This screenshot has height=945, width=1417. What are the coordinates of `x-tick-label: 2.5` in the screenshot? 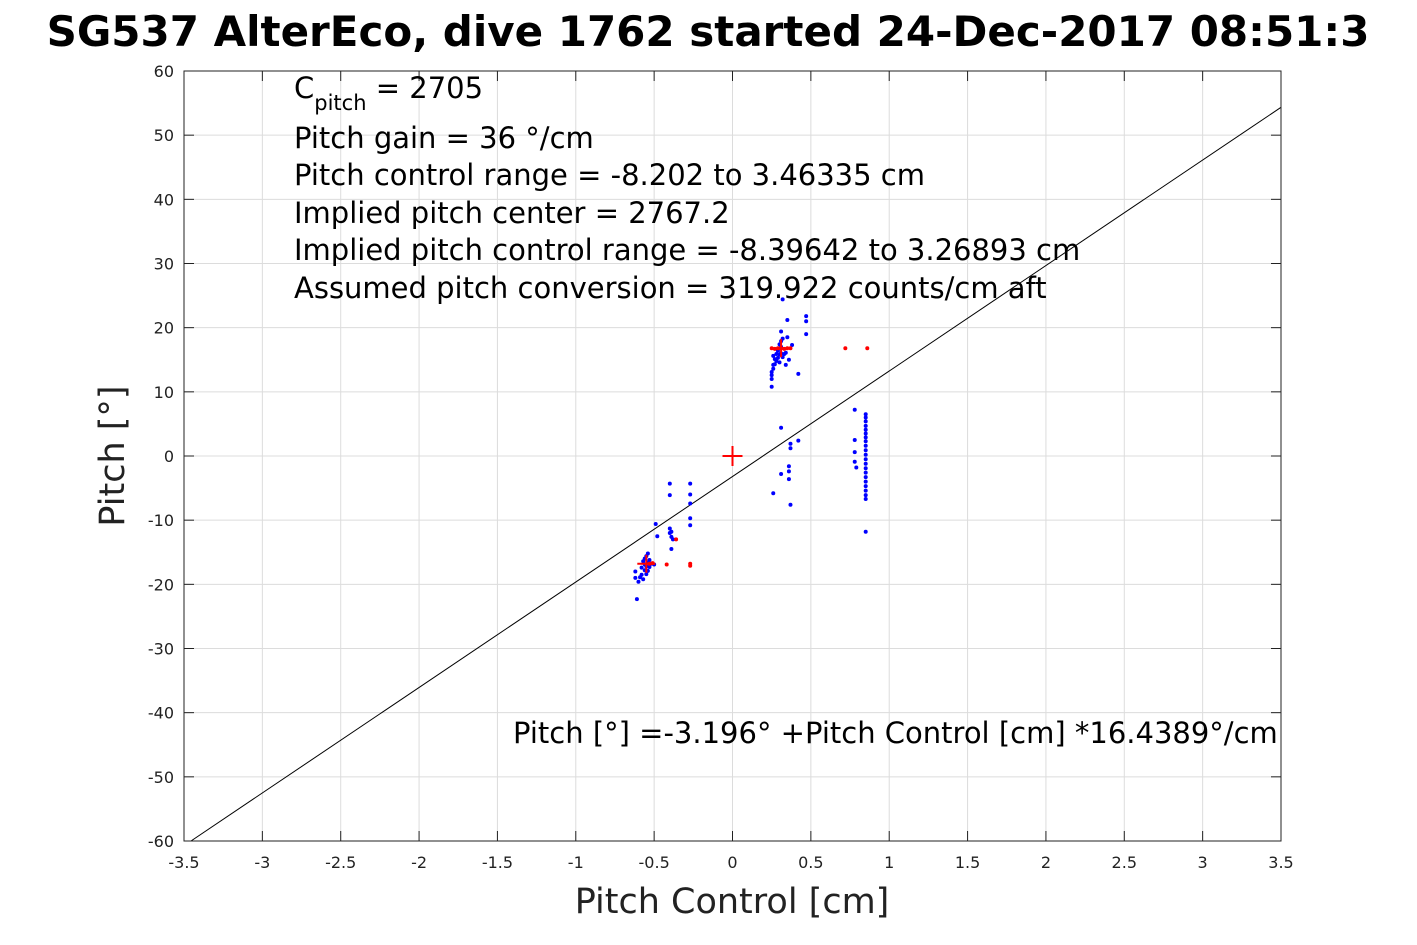 It's located at (1124, 862).